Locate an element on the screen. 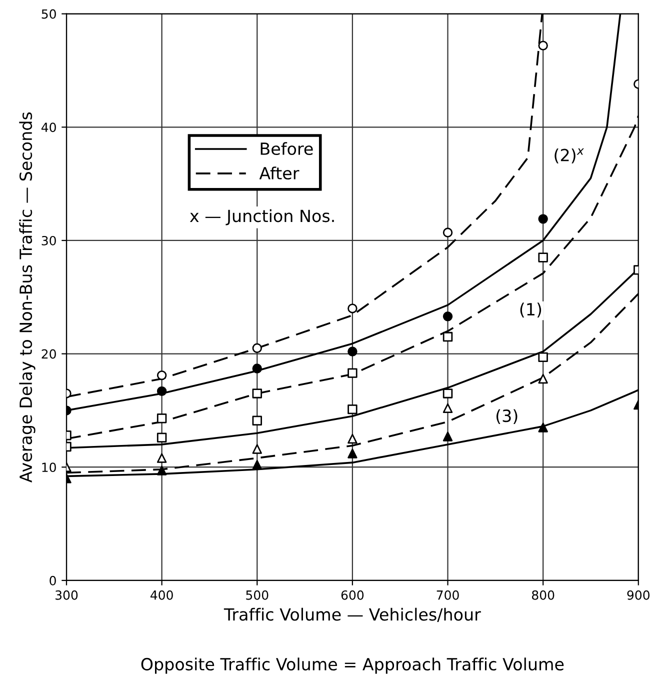  text: Opposite Traffic Volume = Approach Traffic Volume is located at coordinates (352, 666).